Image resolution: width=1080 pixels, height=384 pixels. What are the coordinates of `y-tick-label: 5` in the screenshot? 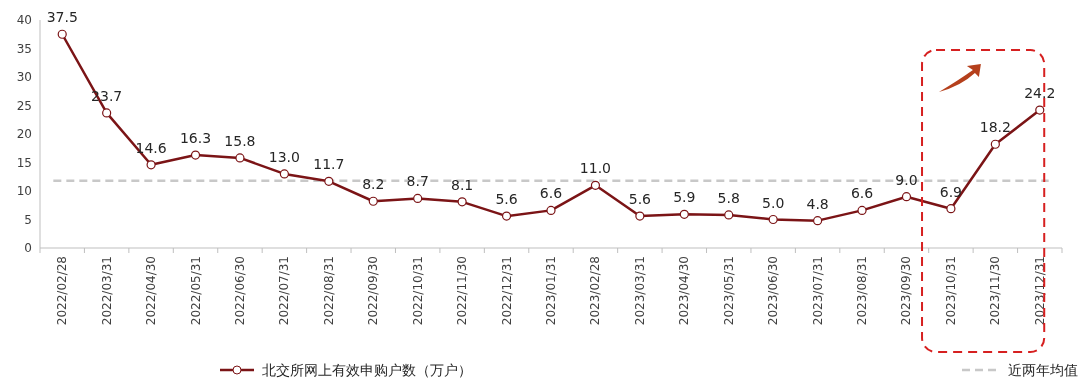 It's located at (28, 219).